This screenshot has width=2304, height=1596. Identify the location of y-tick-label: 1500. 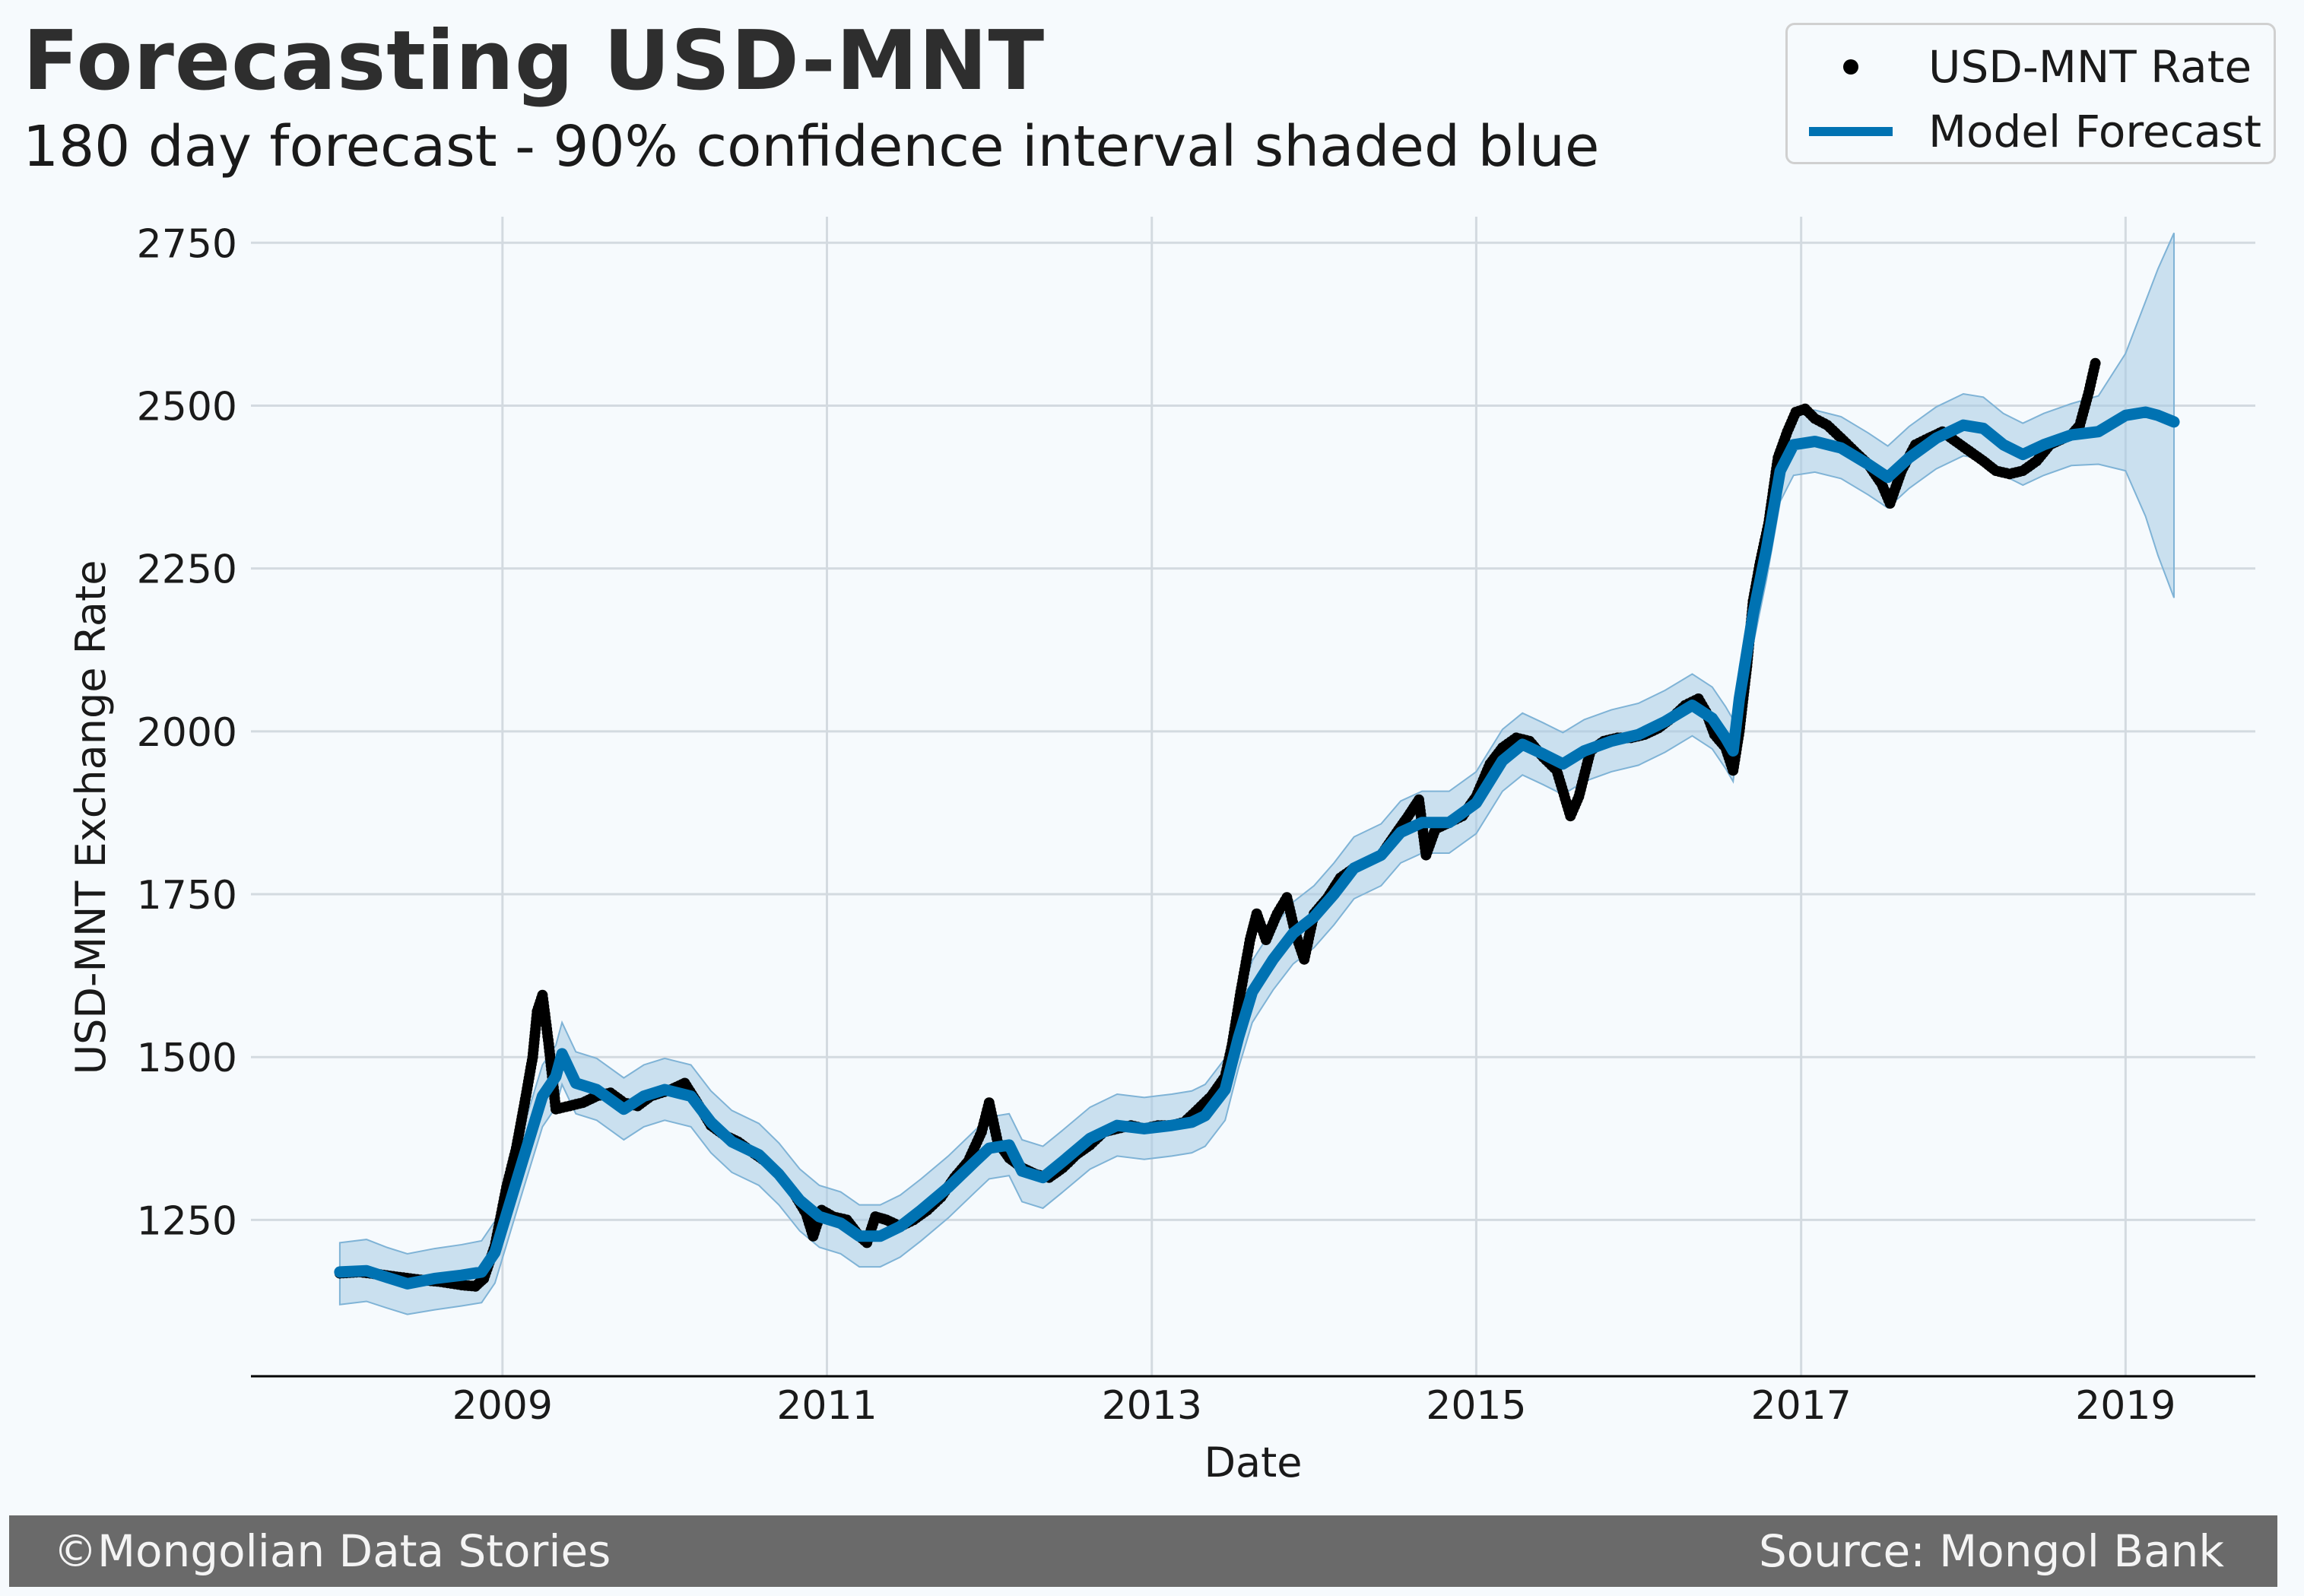
(187, 1059).